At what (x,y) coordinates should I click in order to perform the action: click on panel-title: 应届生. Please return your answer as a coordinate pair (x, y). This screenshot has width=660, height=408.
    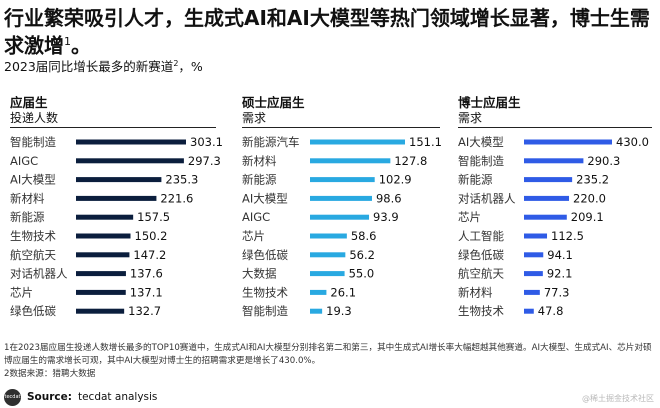
    Looking at the image, I should click on (29, 102).